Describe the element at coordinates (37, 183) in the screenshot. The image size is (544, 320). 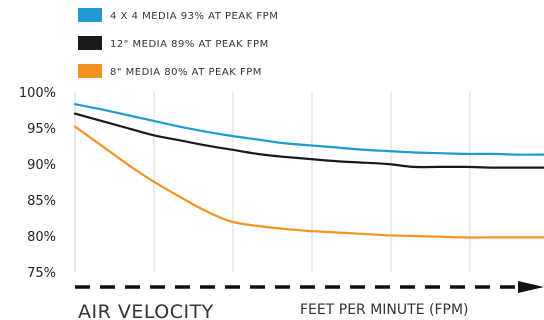
I see `y-axis-tick-labels: 100% 95% 90% 85% 80% 75%` at that location.